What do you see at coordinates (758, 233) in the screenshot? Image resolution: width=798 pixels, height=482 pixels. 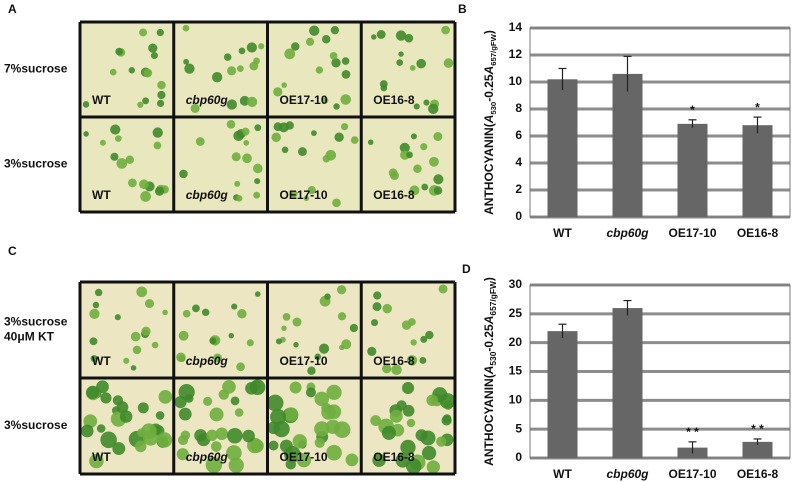 I see `x-tick-label: OE16-8` at bounding box center [758, 233].